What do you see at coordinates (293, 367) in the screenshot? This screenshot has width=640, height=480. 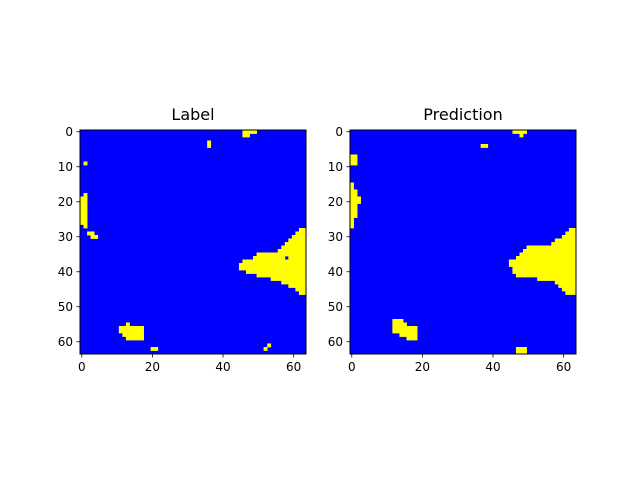 I see `label-x-tick-label: 60` at bounding box center [293, 367].